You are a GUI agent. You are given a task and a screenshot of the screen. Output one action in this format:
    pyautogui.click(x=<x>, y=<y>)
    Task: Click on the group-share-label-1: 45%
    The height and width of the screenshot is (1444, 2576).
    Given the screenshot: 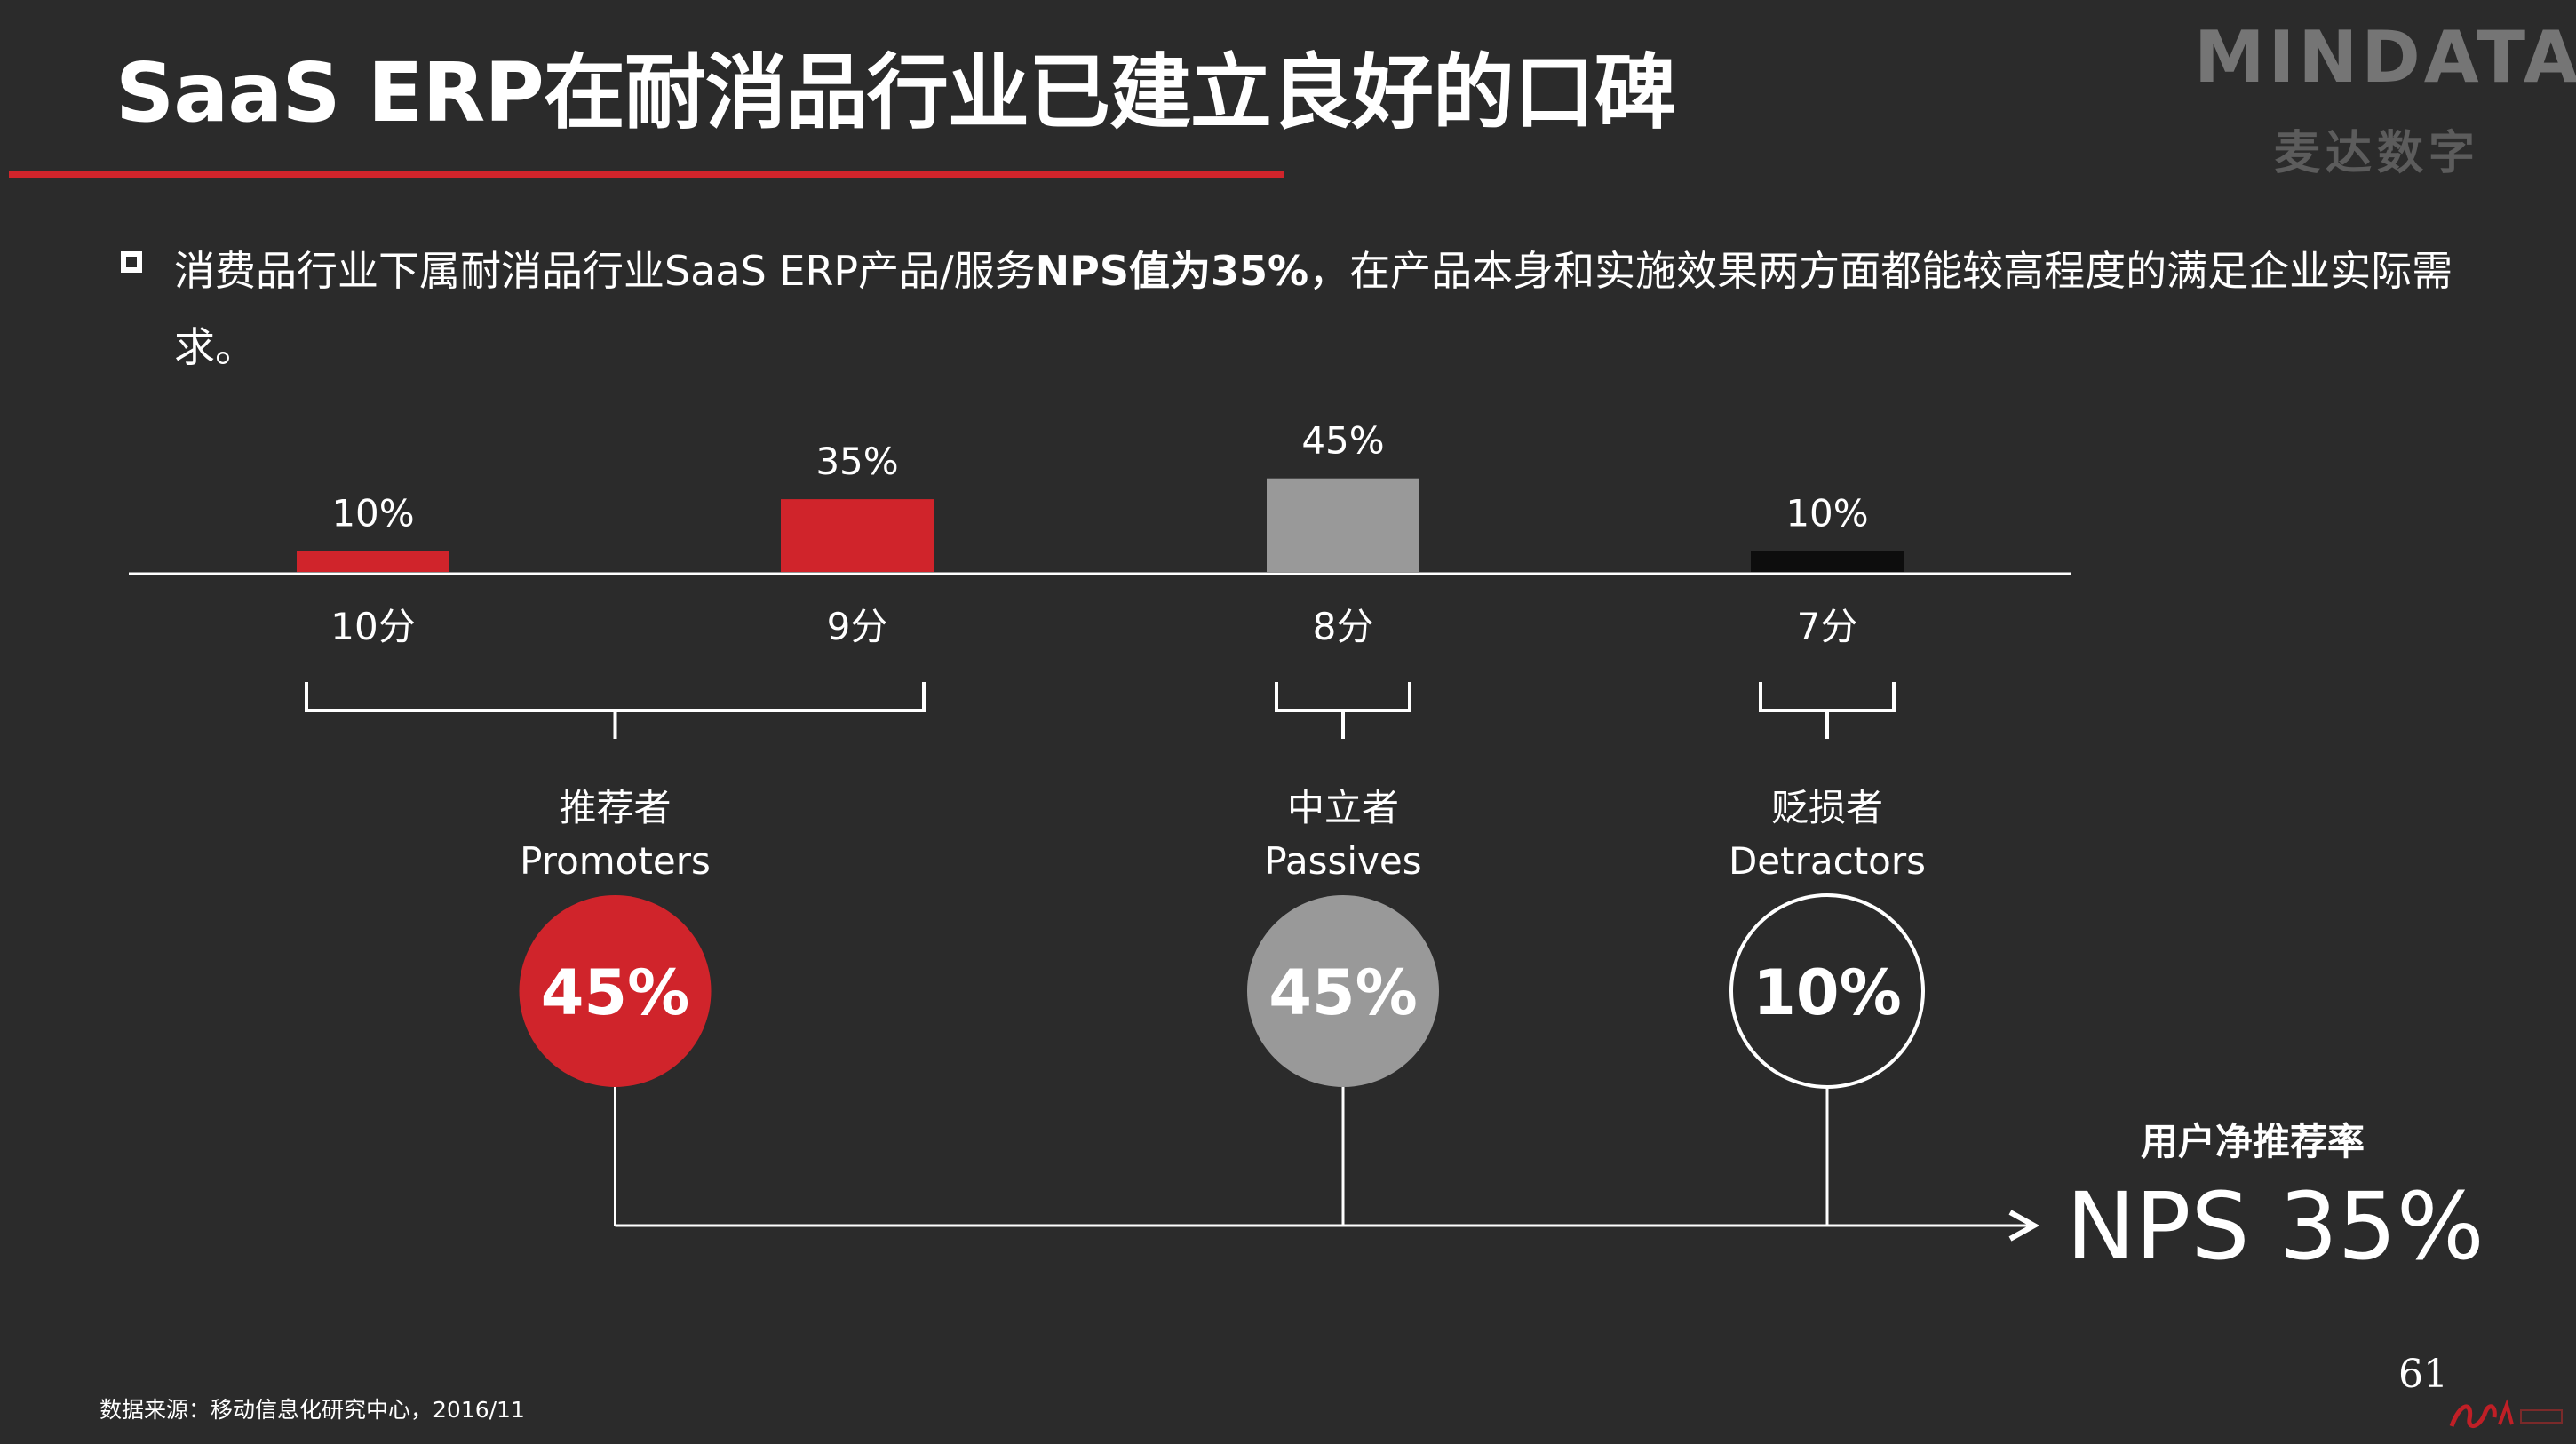 What is the action you would take?
    pyautogui.click(x=1343, y=992)
    